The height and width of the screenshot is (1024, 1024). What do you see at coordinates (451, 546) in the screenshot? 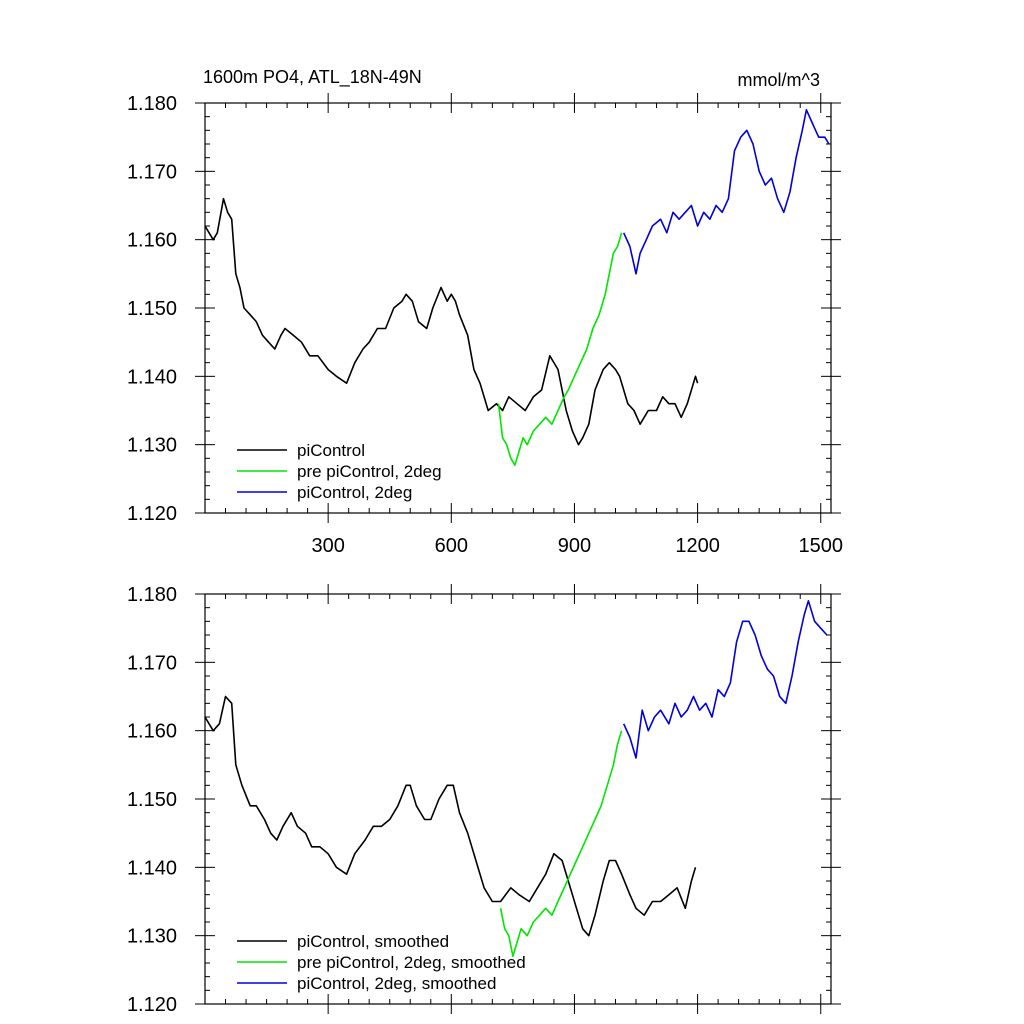
I see `top-x-tick-label: 600` at bounding box center [451, 546].